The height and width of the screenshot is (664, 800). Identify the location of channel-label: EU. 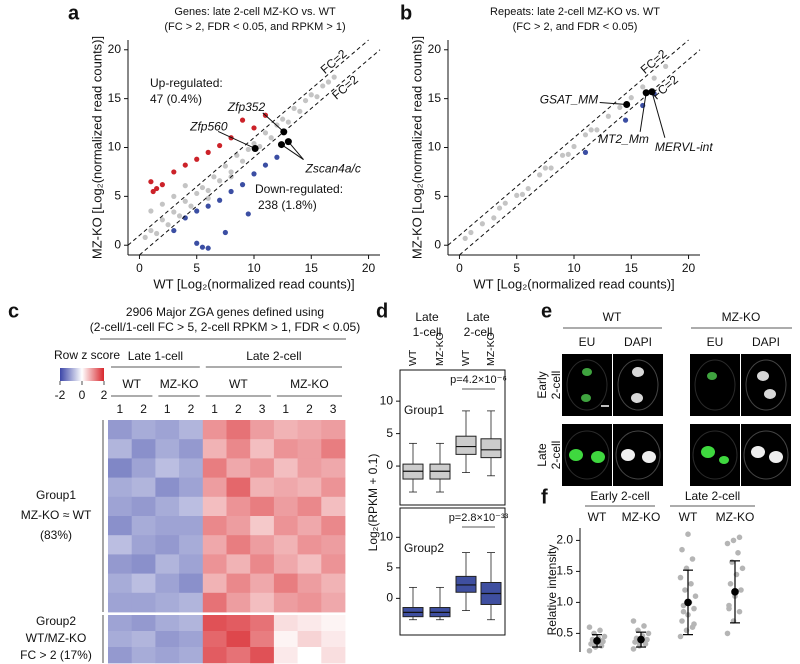
(587, 342).